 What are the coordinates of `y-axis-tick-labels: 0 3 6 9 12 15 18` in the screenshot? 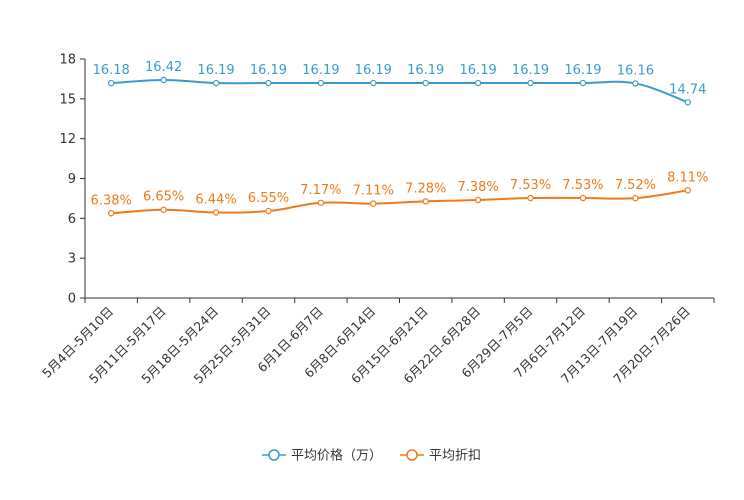 It's located at (67, 180).